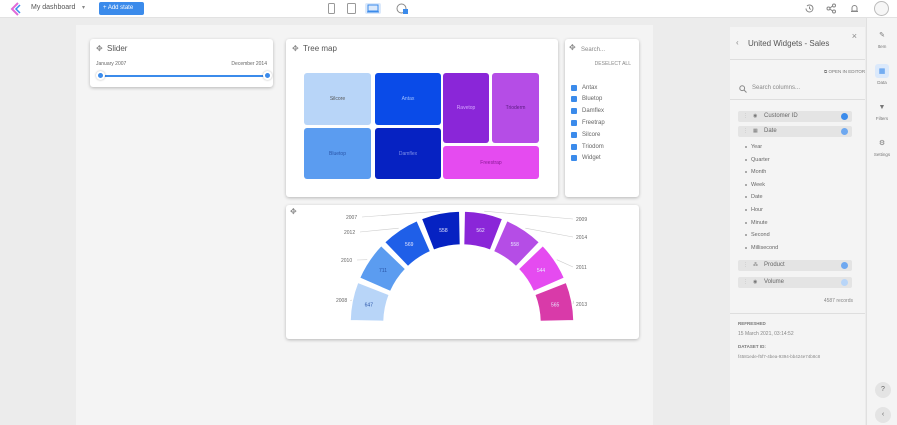 This screenshot has height=425, width=897. Describe the element at coordinates (766, 334) in the screenshot. I see `refreshed-value: 15 March 2021, 03:14:52` at that location.